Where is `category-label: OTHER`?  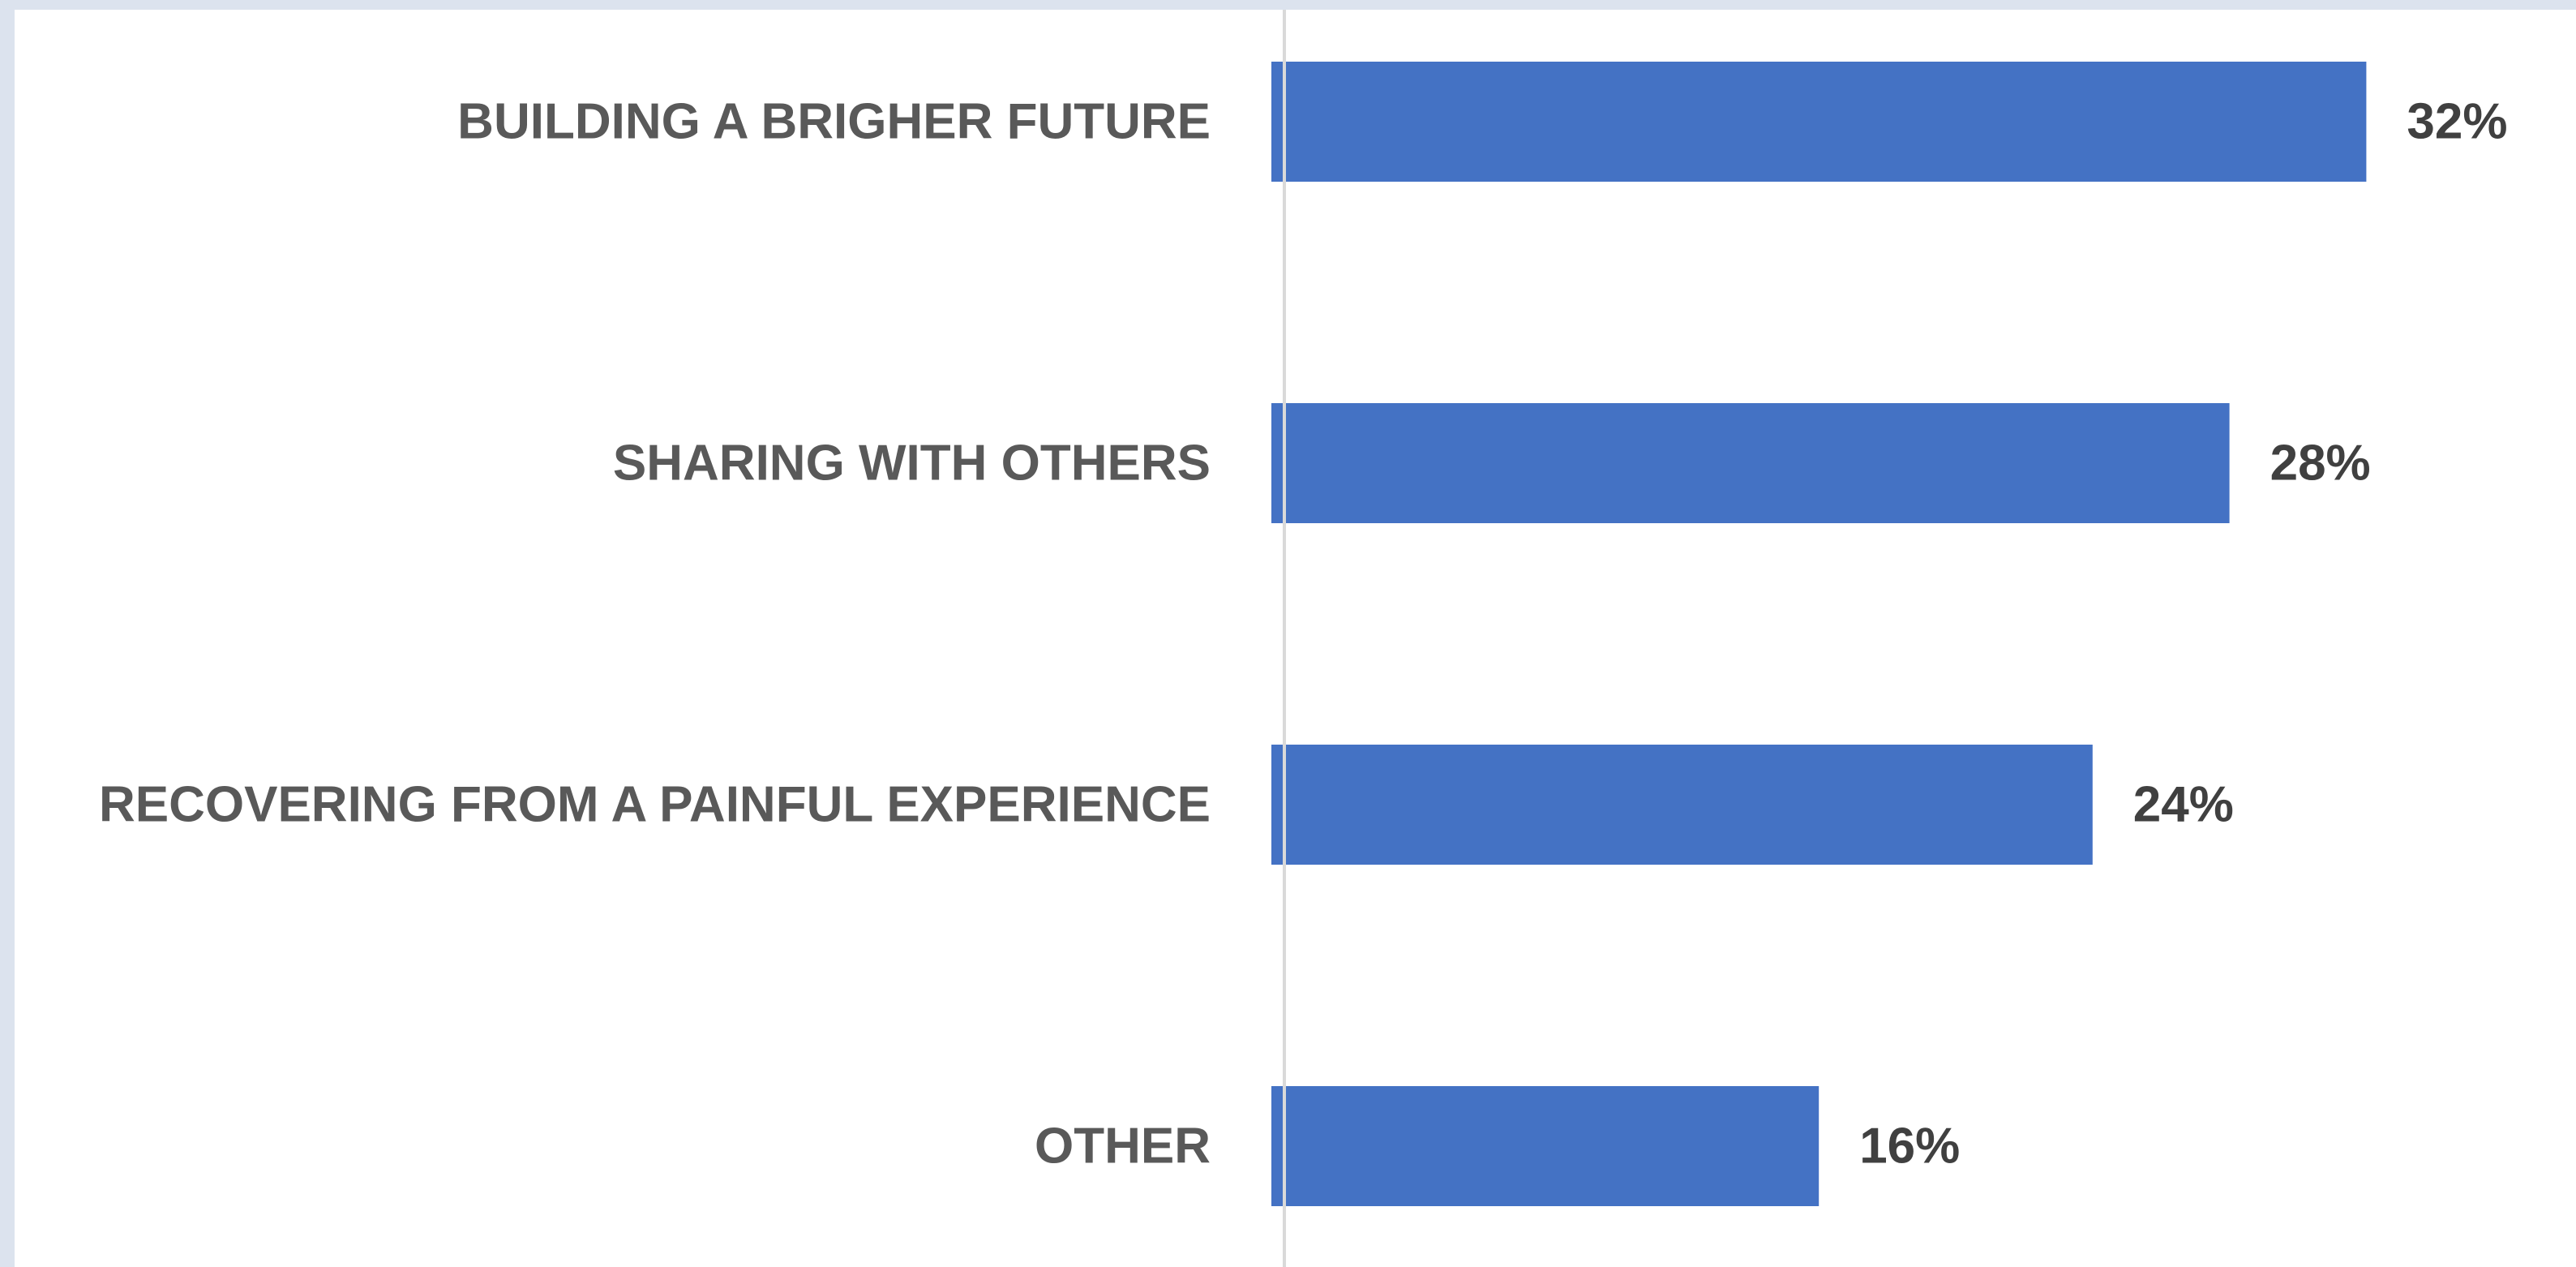 category-label: OTHER is located at coordinates (1123, 1147).